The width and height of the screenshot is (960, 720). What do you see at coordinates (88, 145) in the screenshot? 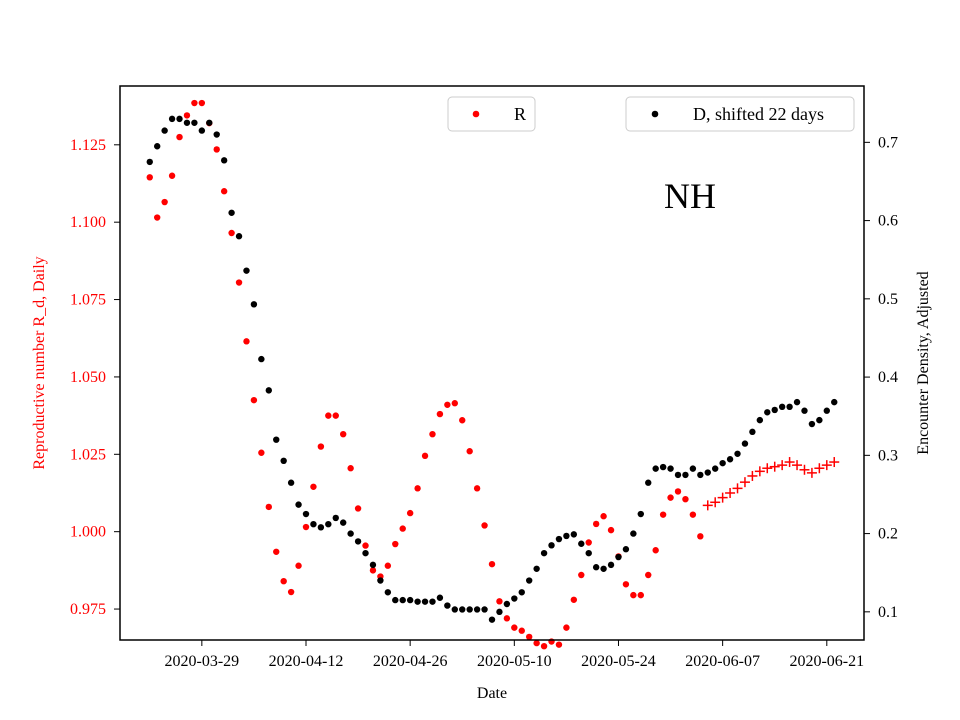
I see `left-y-tick-label: 1.125` at bounding box center [88, 145].